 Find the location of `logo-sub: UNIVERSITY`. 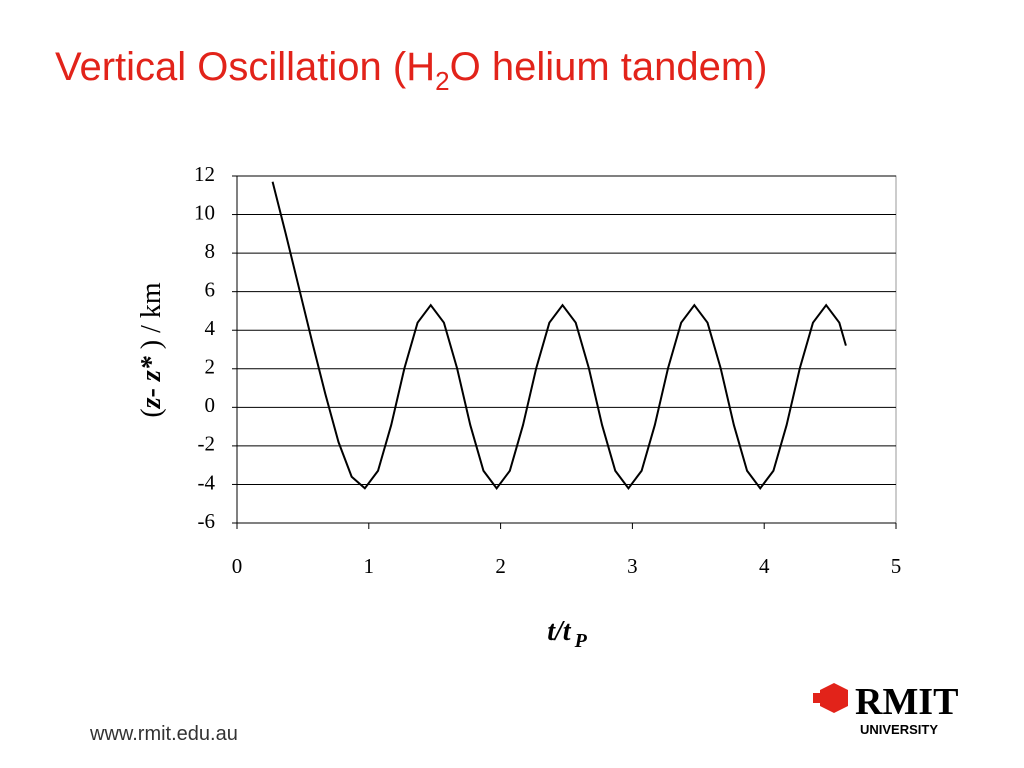

logo-sub: UNIVERSITY is located at coordinates (899, 729).